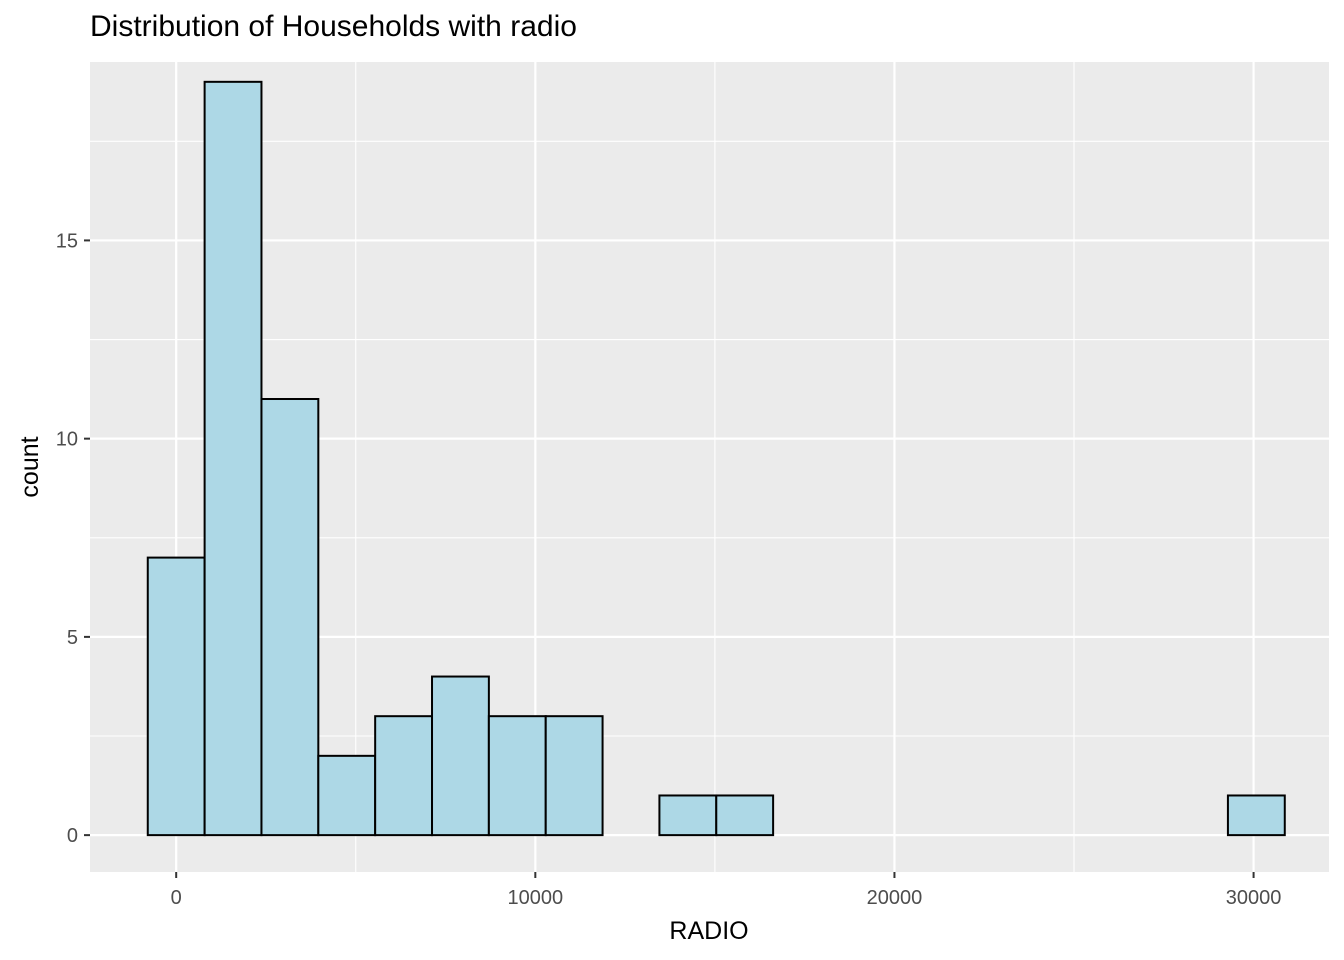 This screenshot has height=960, width=1344. I want to click on x-tick-label: 0, so click(176, 898).